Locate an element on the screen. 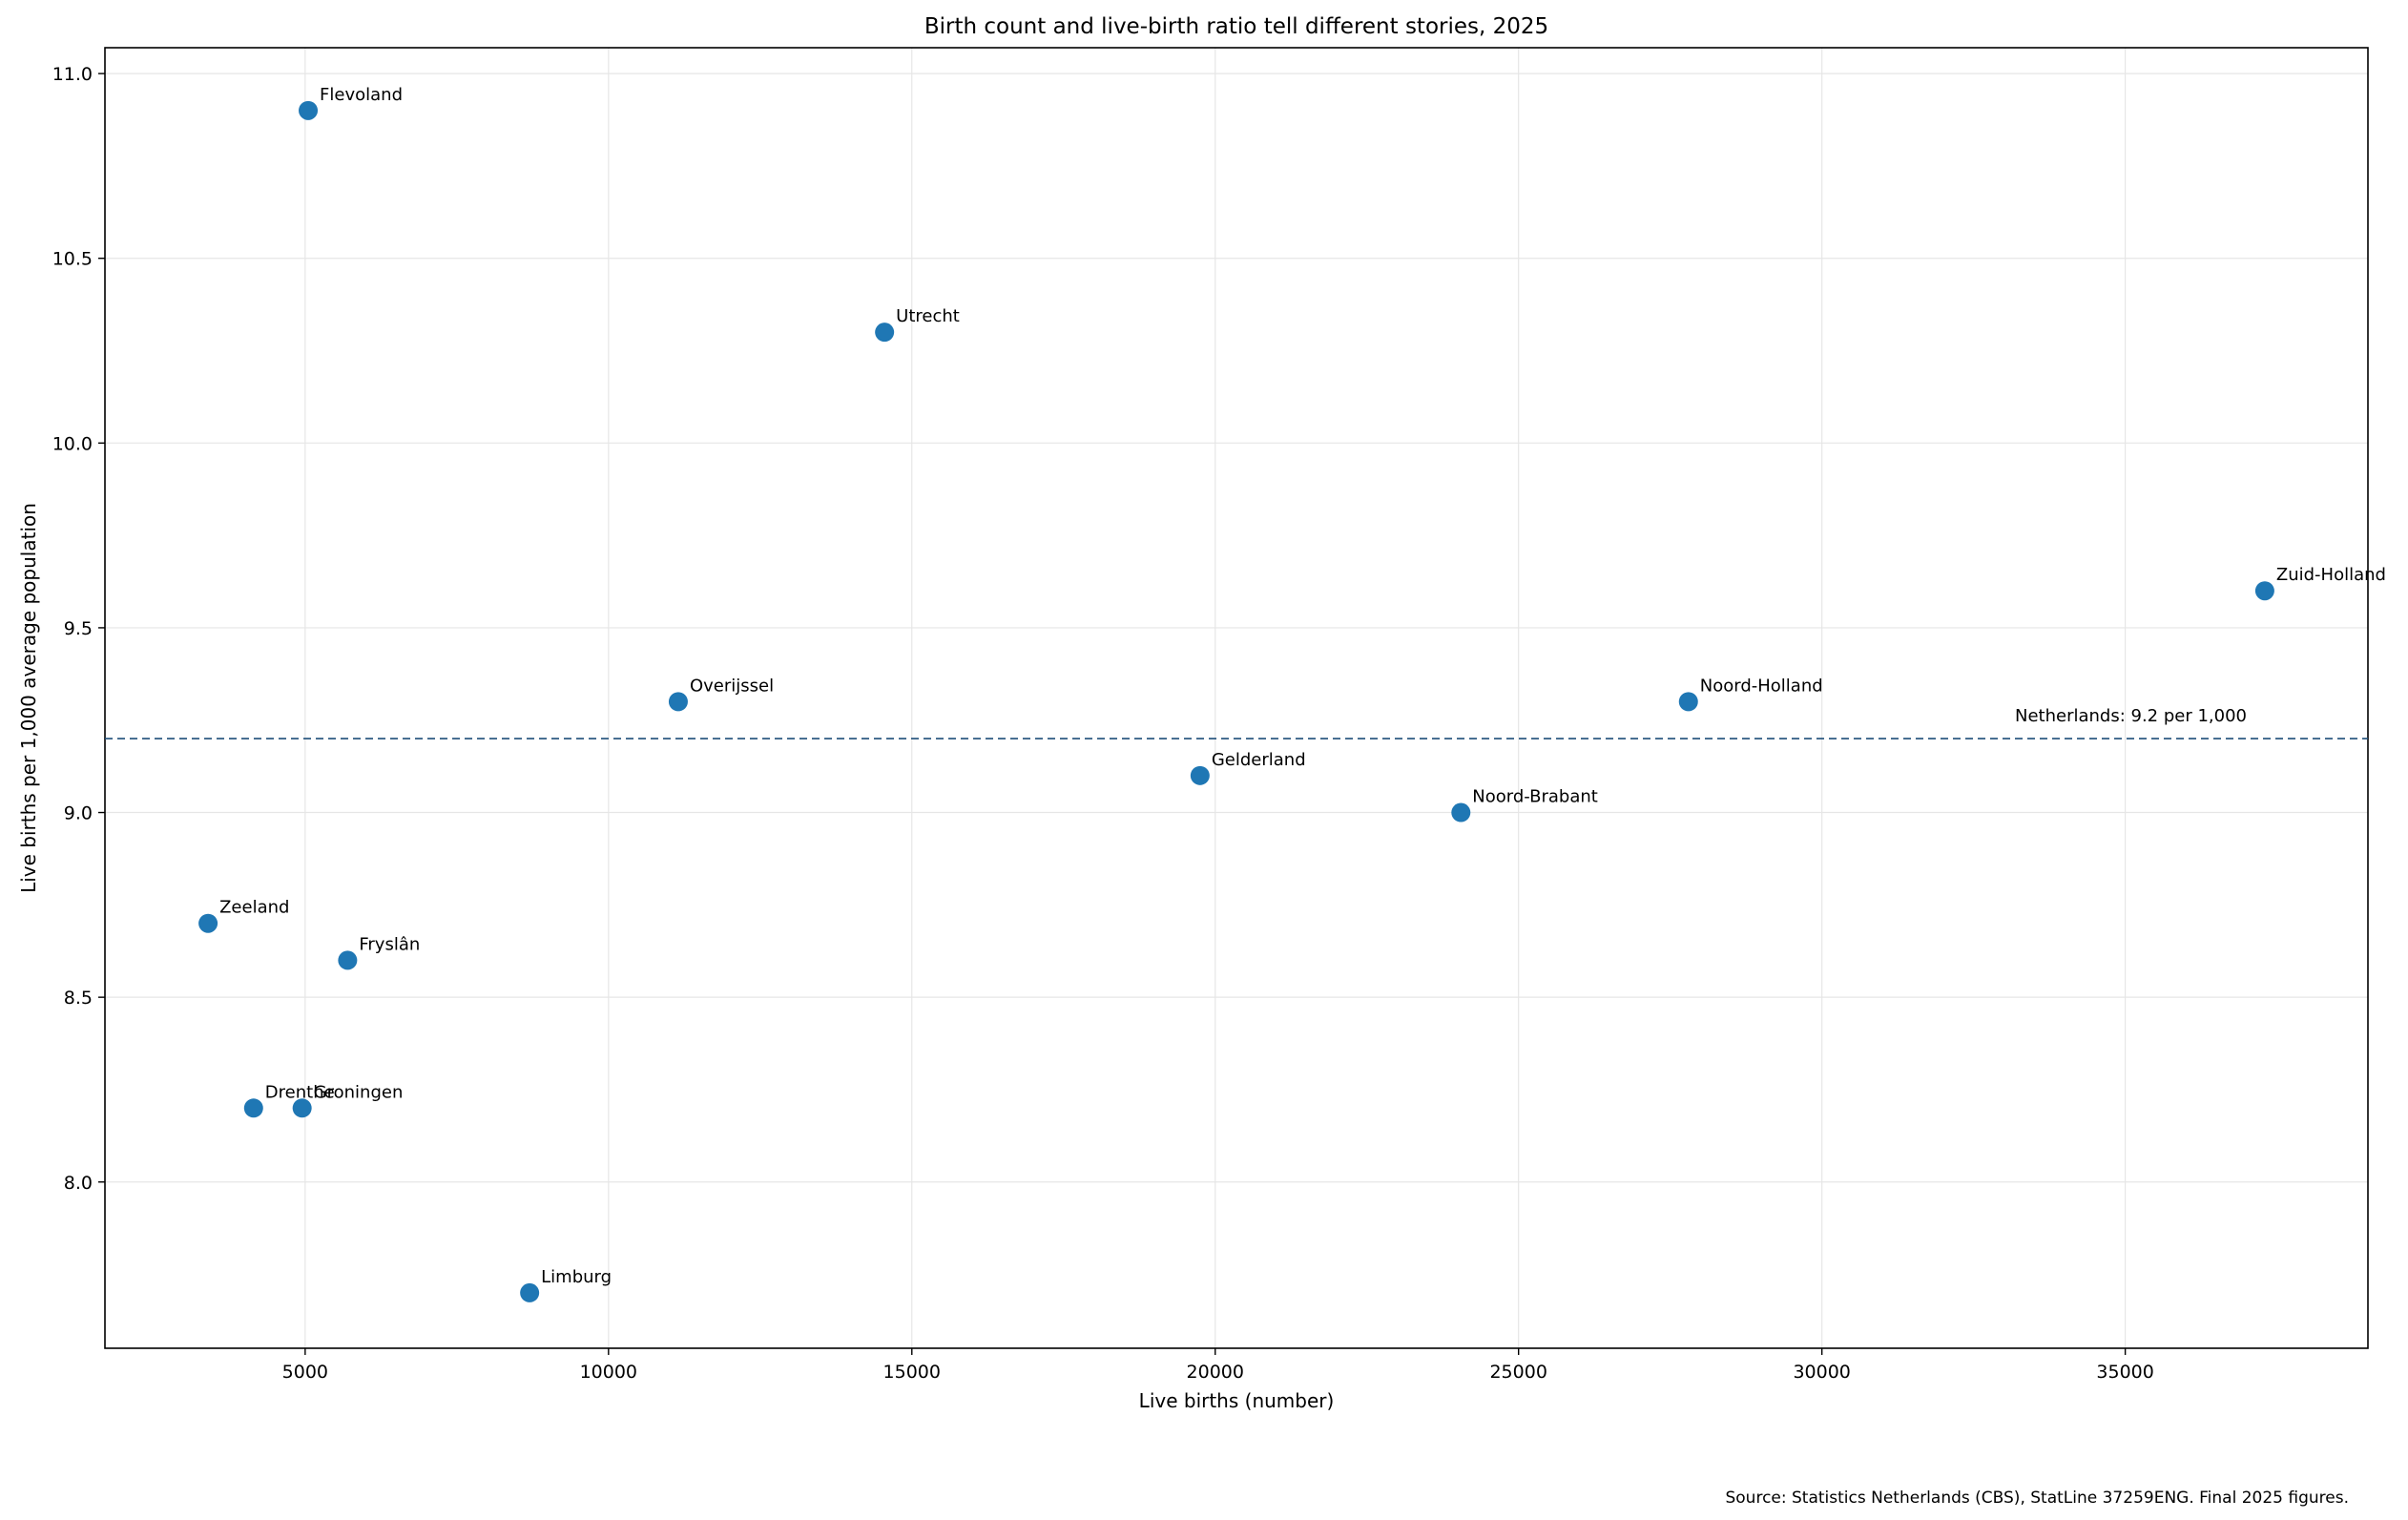 The width and height of the screenshot is (2408, 1520). x-tick-label: 10000 is located at coordinates (608, 1372).